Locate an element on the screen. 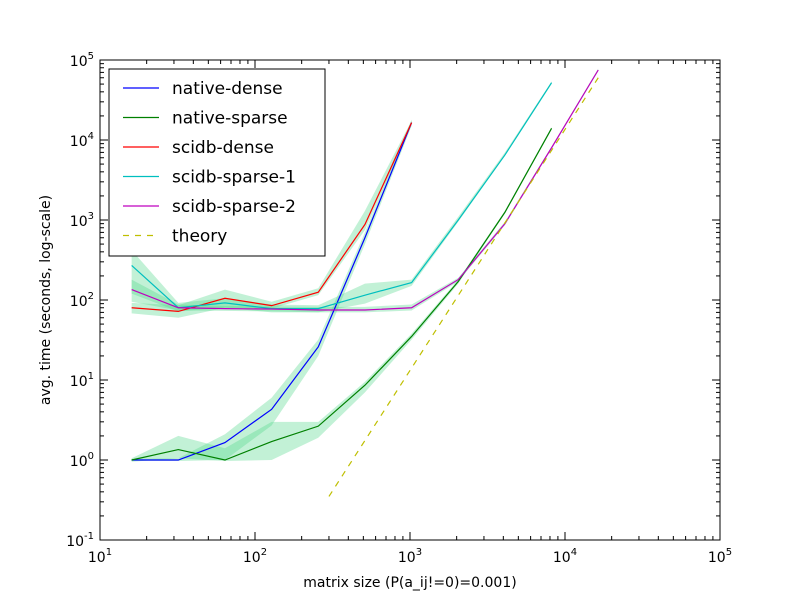 Image resolution: width=800 pixels, height=600 pixels. legend-label-scidb-sparse-2: scidb-sparse-2 is located at coordinates (234, 207).